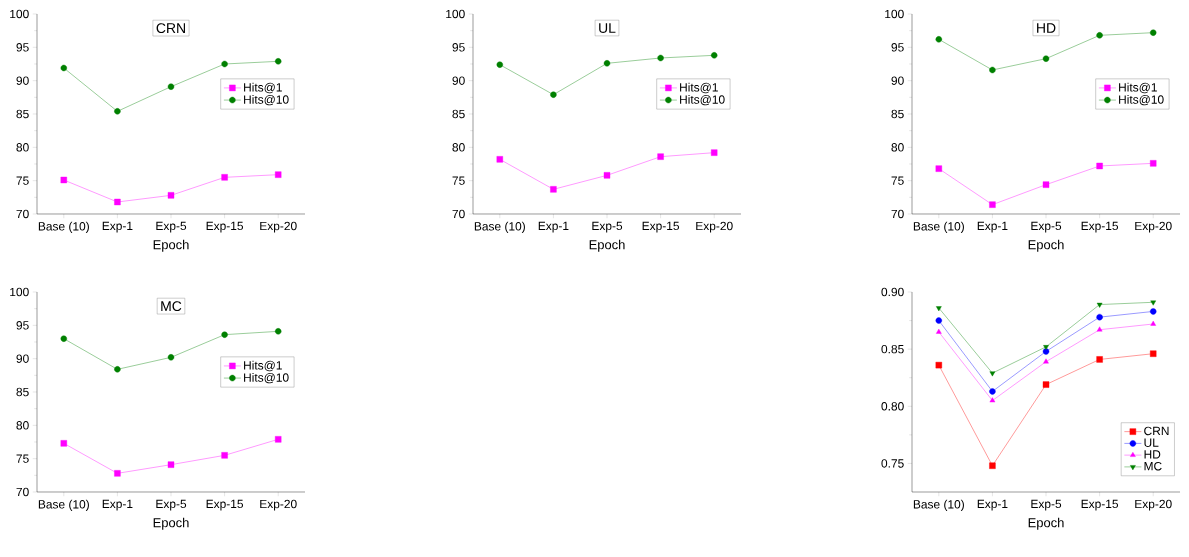  What do you see at coordinates (607, 28) in the screenshot?
I see `text: UL` at bounding box center [607, 28].